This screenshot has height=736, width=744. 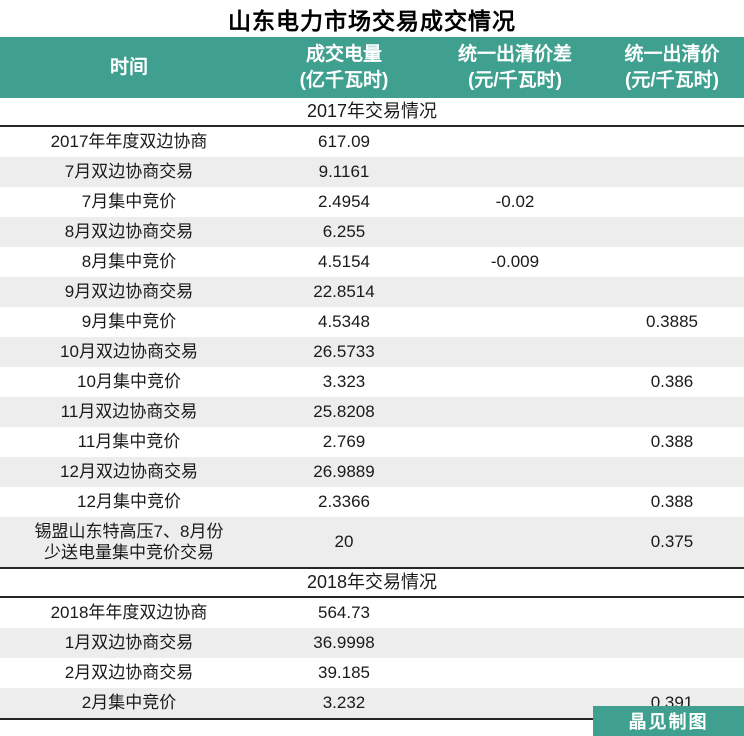 I want to click on table-row: 2月双边协商交易 39.185, so click(x=372, y=673).